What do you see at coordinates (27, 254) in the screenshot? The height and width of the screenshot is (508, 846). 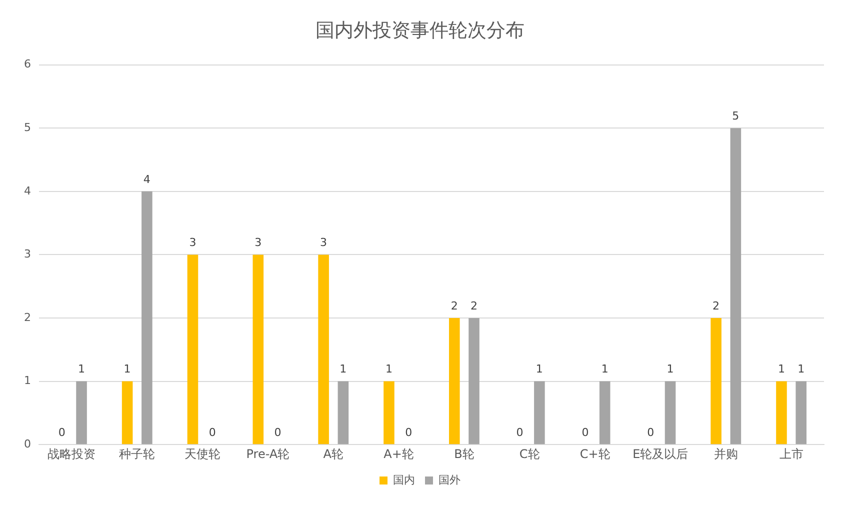 I see `y-tick-label: 3` at bounding box center [27, 254].